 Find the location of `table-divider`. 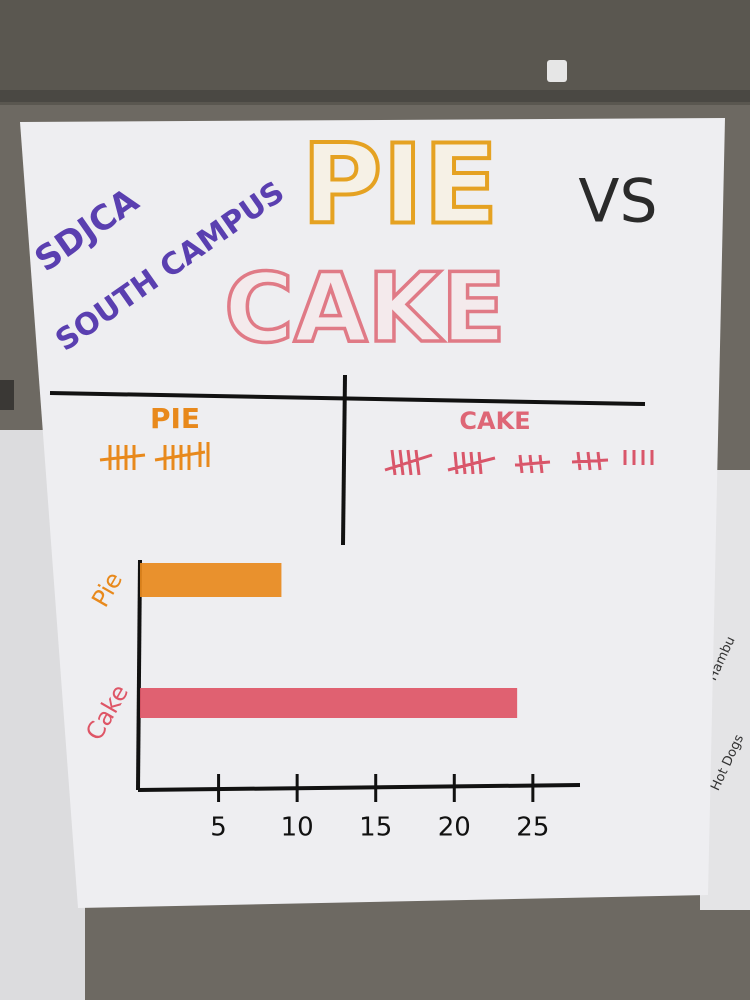

table-divider is located at coordinates (344, 460).